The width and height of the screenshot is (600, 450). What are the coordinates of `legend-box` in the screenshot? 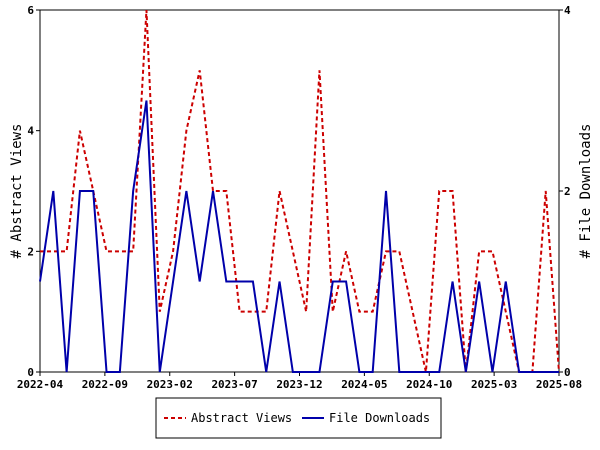 It's located at (298, 418).